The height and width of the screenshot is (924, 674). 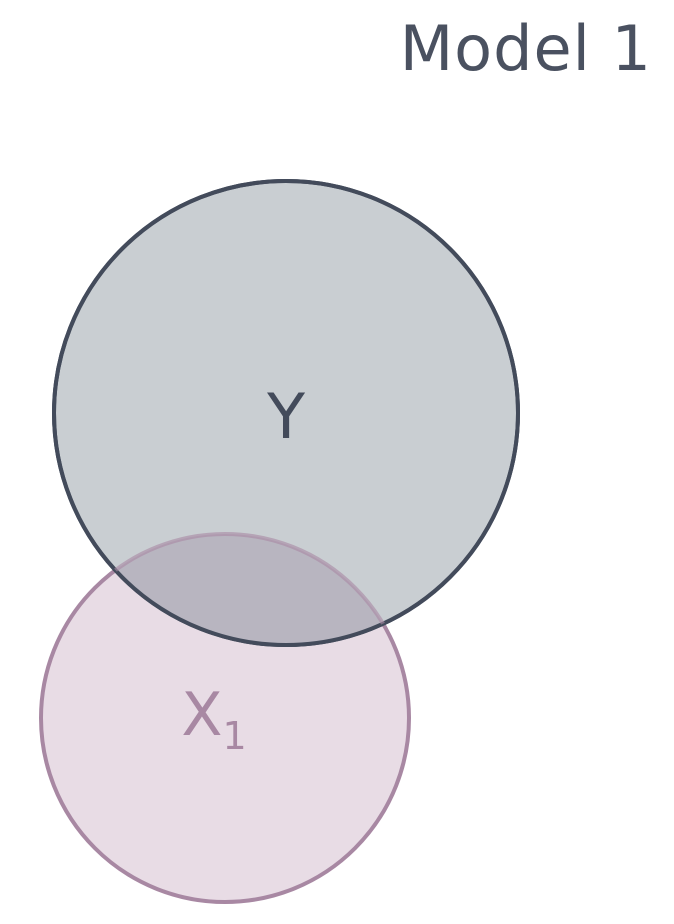 What do you see at coordinates (234, 736) in the screenshot?
I see `set-label-x1-subscript: 1` at bounding box center [234, 736].